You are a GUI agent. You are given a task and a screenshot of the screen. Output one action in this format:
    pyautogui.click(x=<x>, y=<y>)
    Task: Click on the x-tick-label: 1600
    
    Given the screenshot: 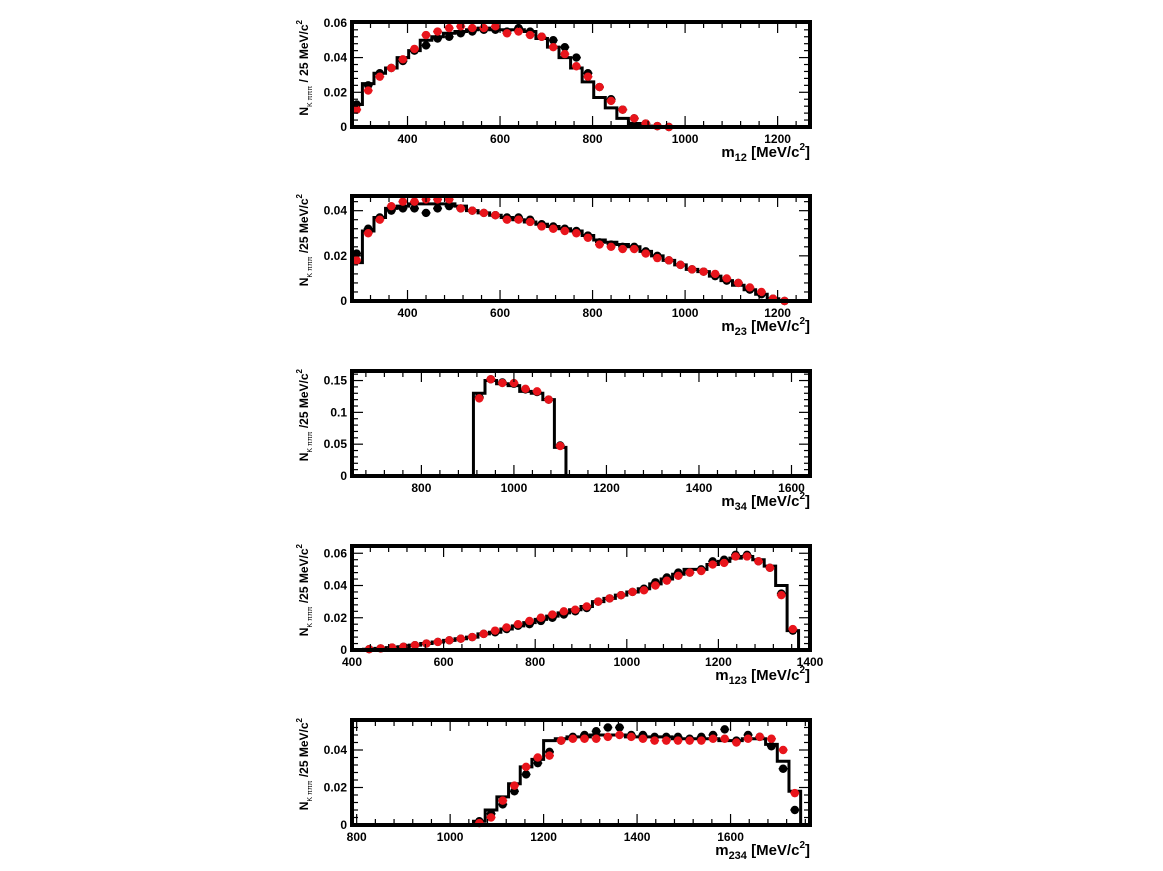 What is the action you would take?
    pyautogui.click(x=791, y=488)
    